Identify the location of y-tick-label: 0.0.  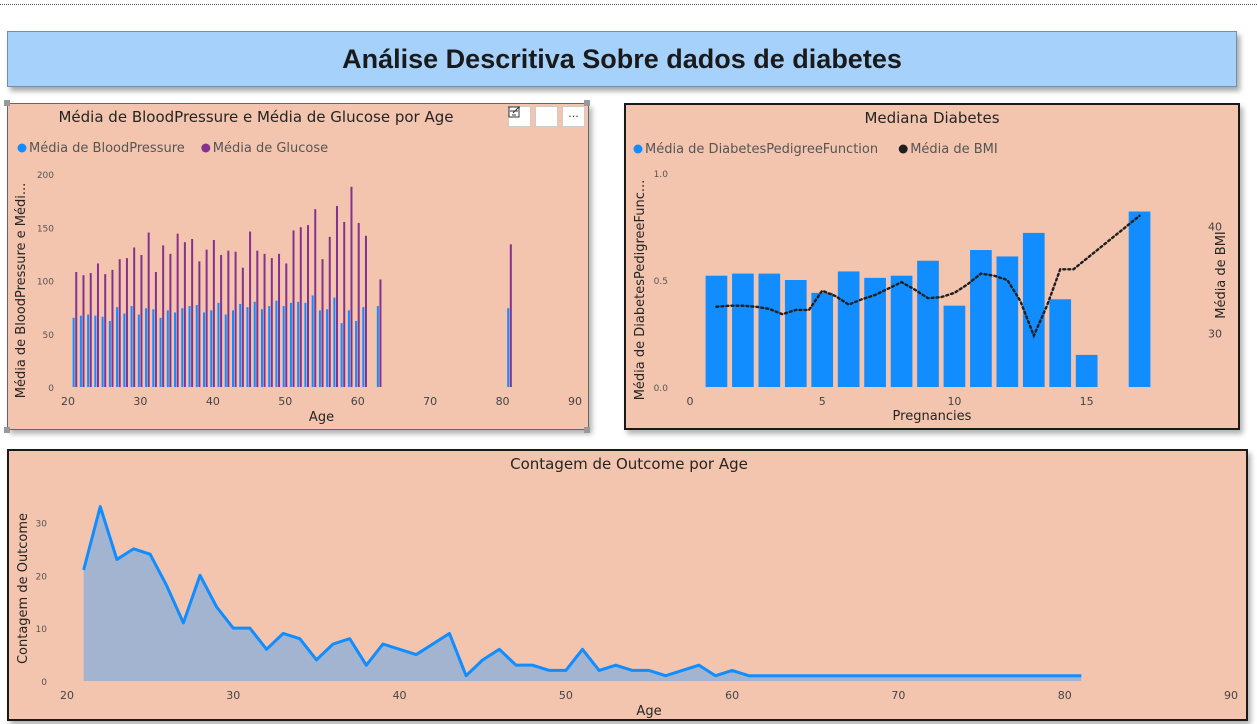
(661, 389).